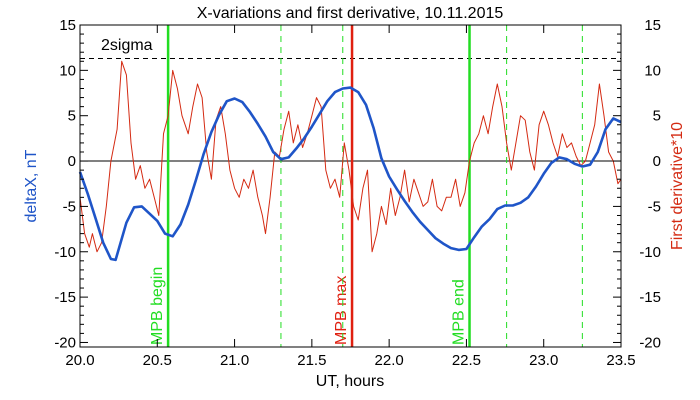 The image size is (700, 400). What do you see at coordinates (69, 206) in the screenshot?
I see `y-tick-label-left: -5` at bounding box center [69, 206].